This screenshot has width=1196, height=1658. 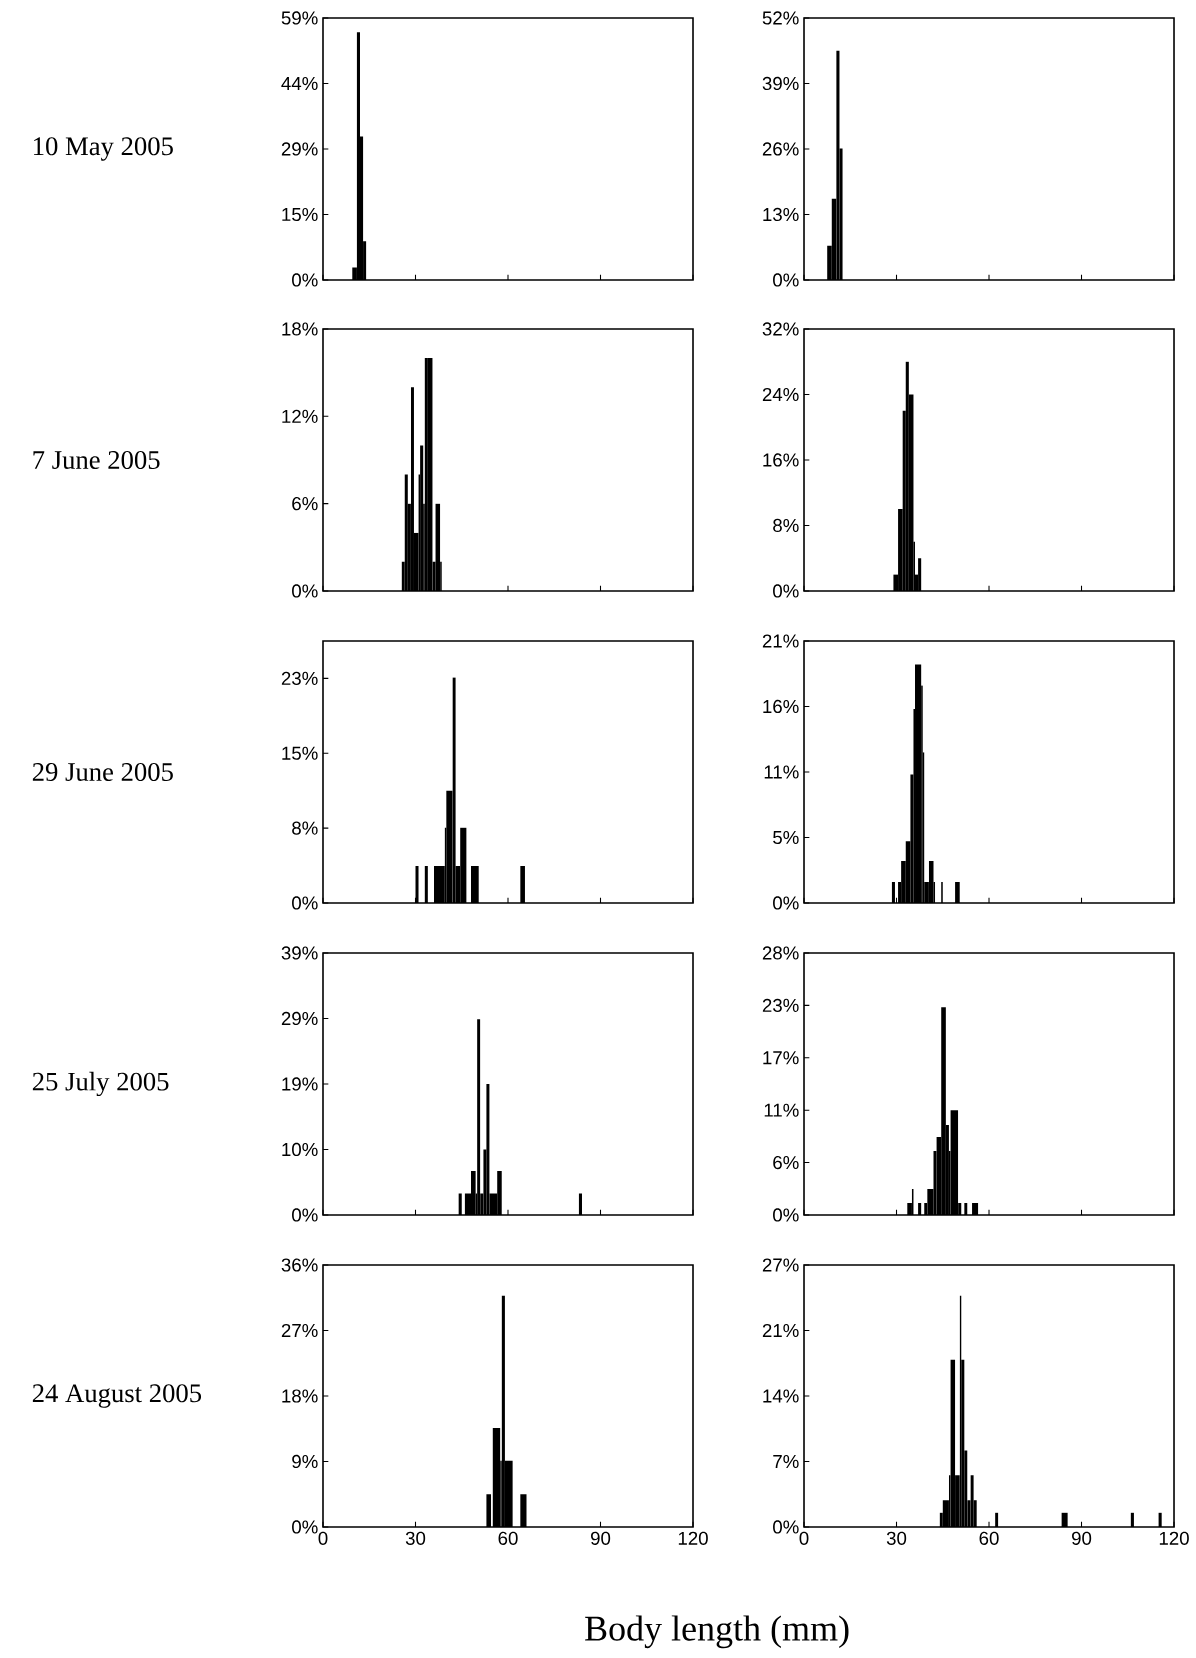 I want to click on y-tick-label: 36%, so click(x=299, y=1265).